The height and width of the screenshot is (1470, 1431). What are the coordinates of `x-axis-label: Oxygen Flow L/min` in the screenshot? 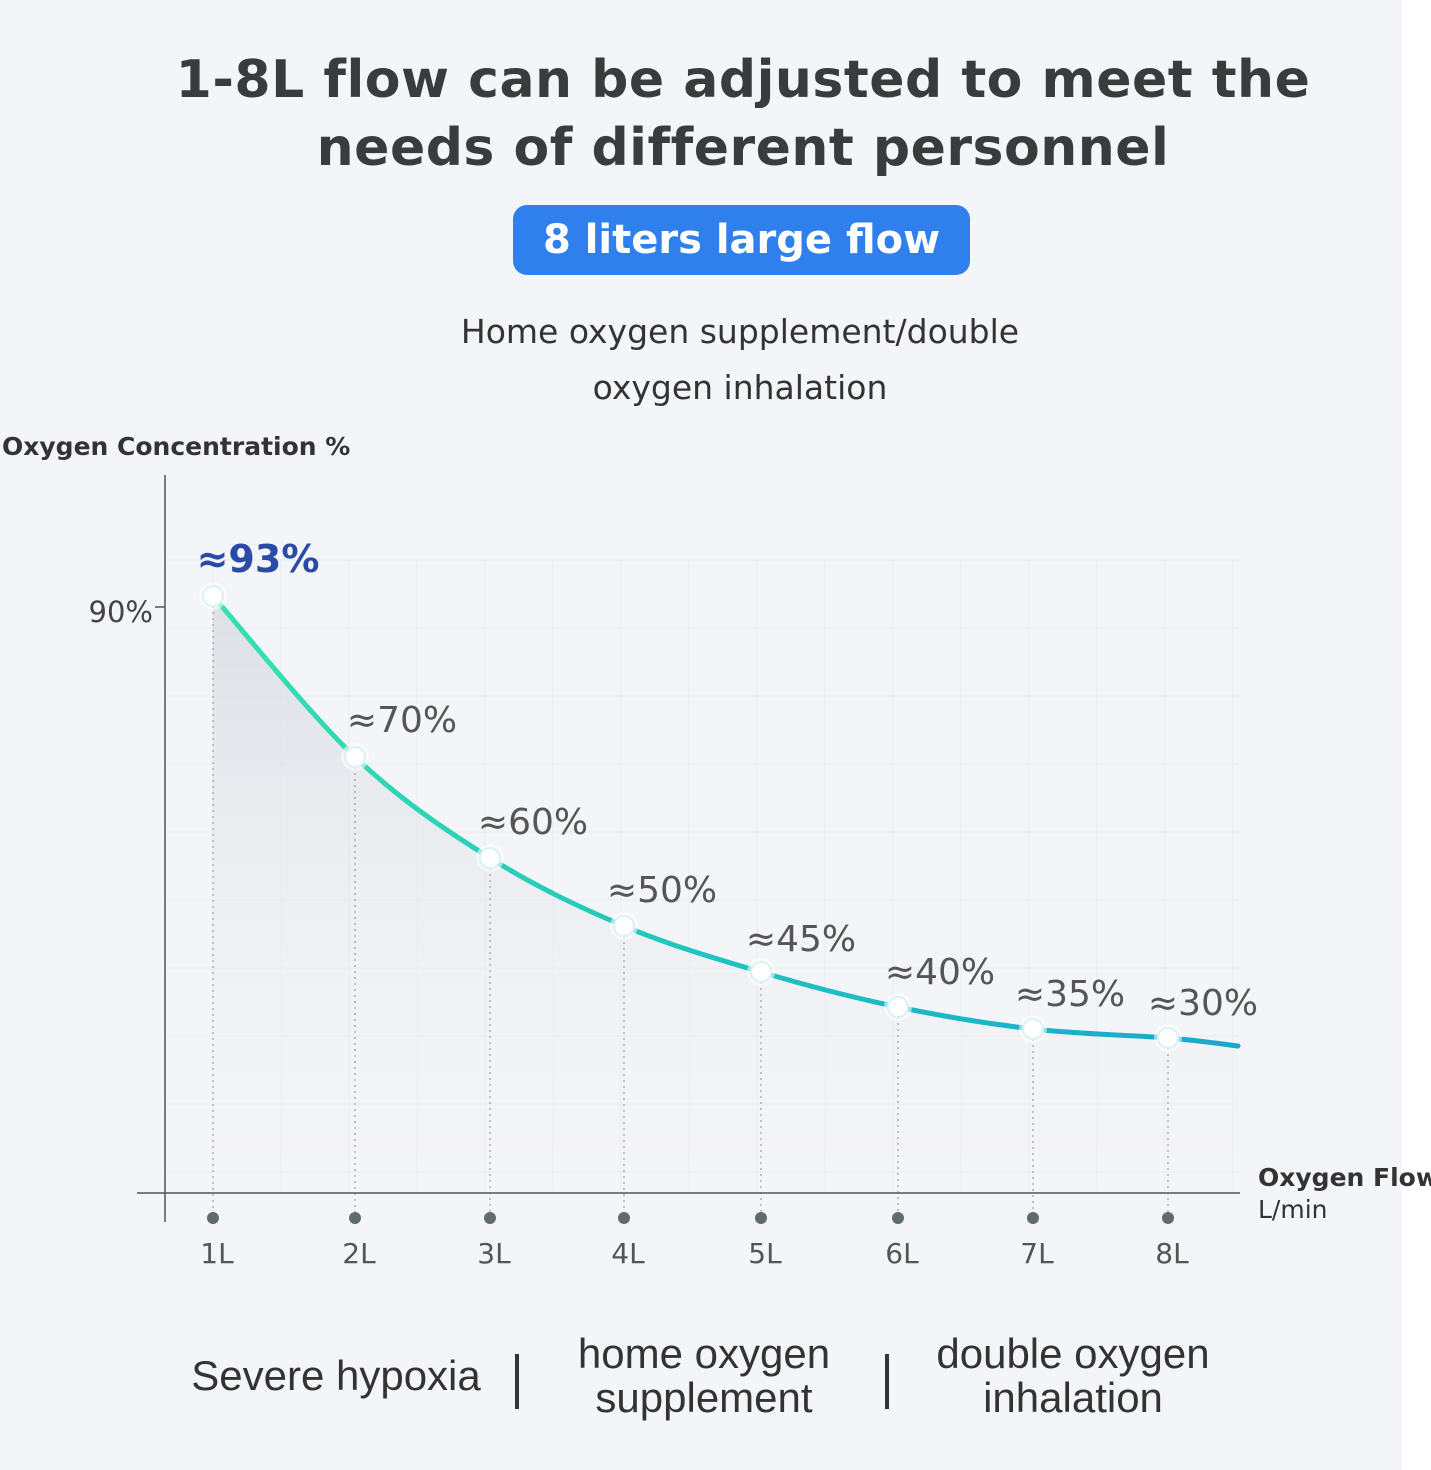 It's located at (1344, 1194).